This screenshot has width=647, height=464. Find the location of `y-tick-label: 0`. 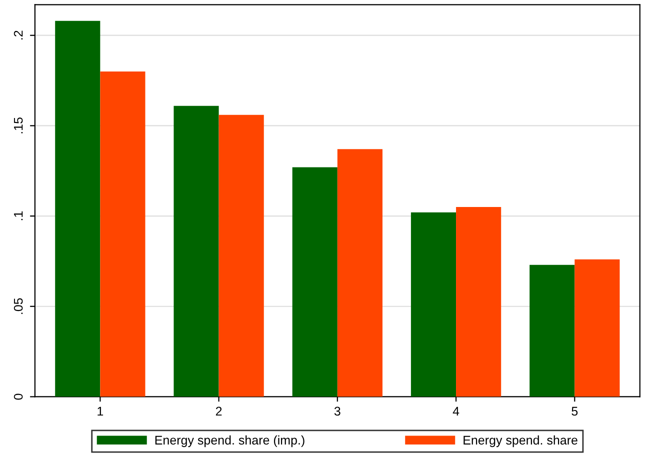

y-tick-label: 0 is located at coordinates (18, 397).